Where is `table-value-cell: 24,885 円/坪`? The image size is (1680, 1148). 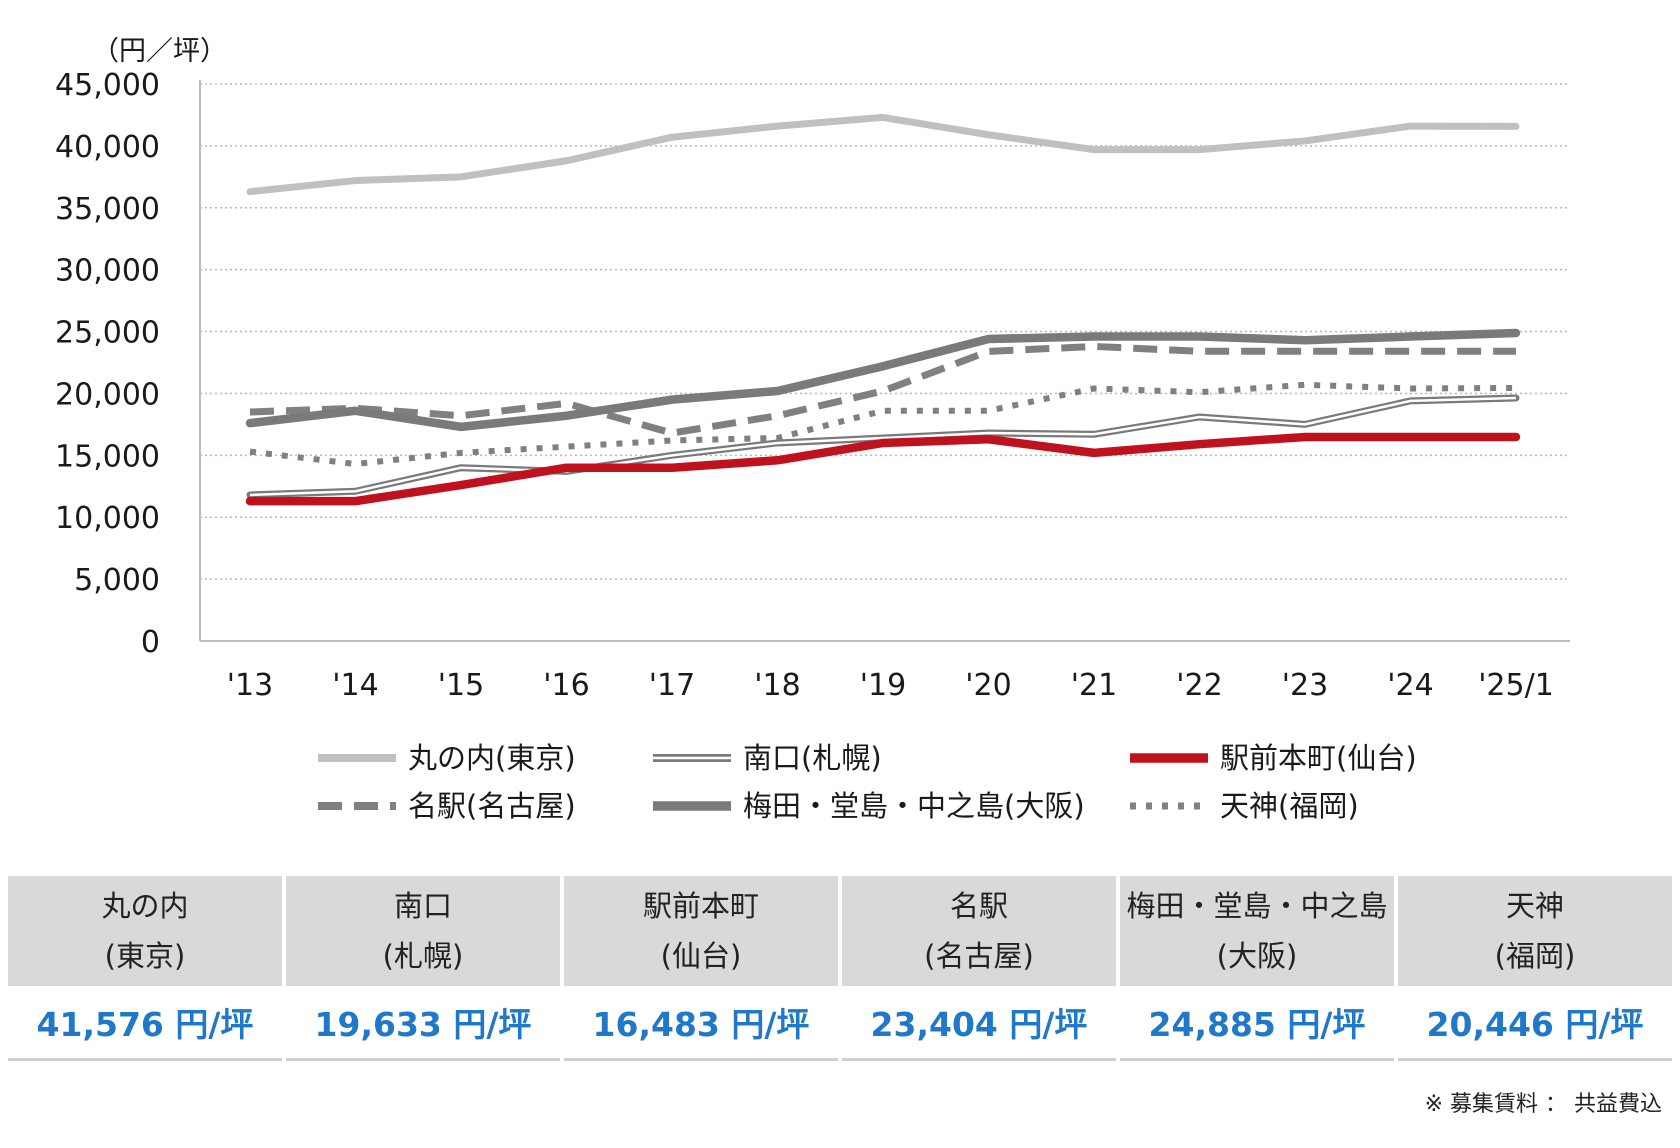 table-value-cell: 24,885 円/坪 is located at coordinates (1257, 1023).